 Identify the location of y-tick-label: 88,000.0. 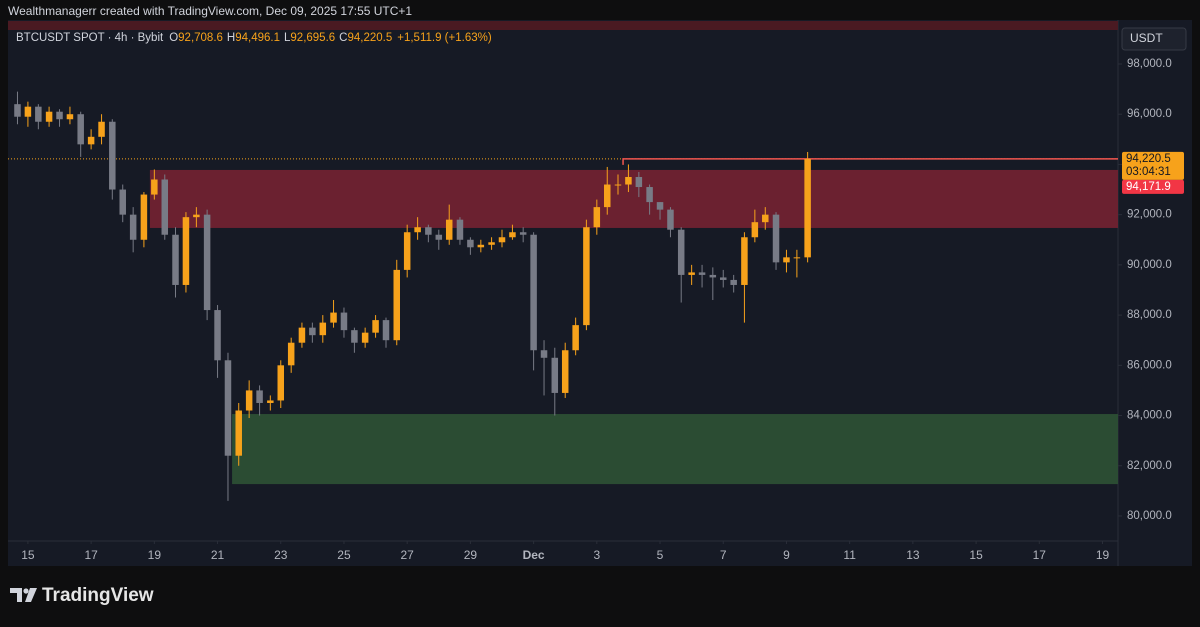
(1149, 315).